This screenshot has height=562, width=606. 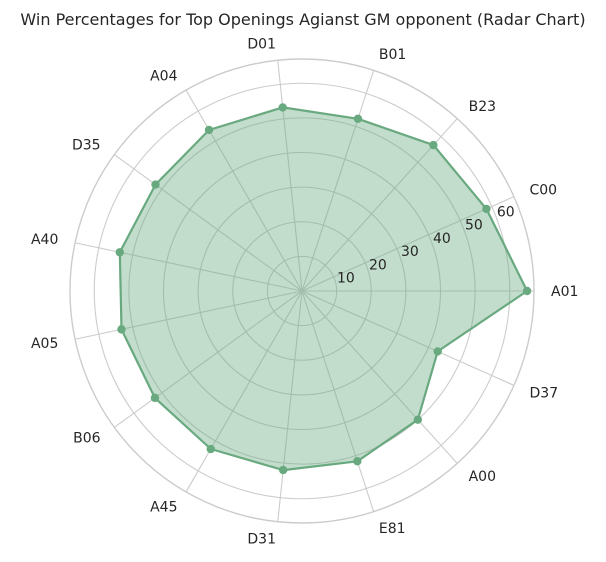 I want to click on category-label-B06: B06, so click(x=87, y=438).